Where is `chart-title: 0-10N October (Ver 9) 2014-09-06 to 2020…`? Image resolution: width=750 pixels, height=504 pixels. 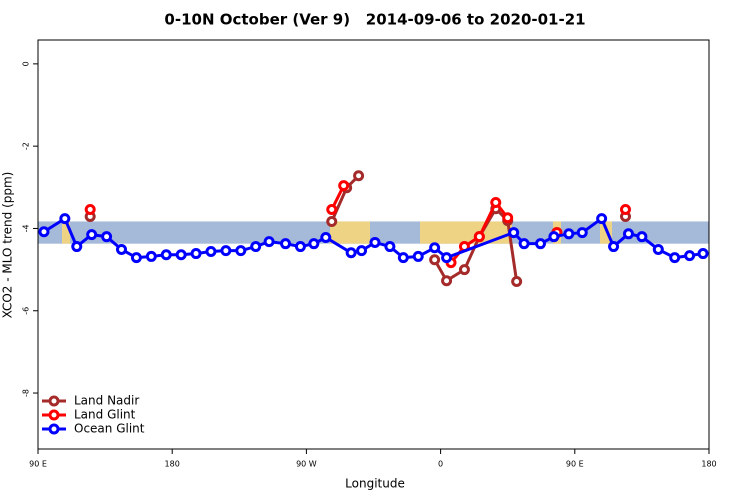
chart-title: 0-10N October (Ver 9) 2014-09-06 to 2020… is located at coordinates (374, 20).